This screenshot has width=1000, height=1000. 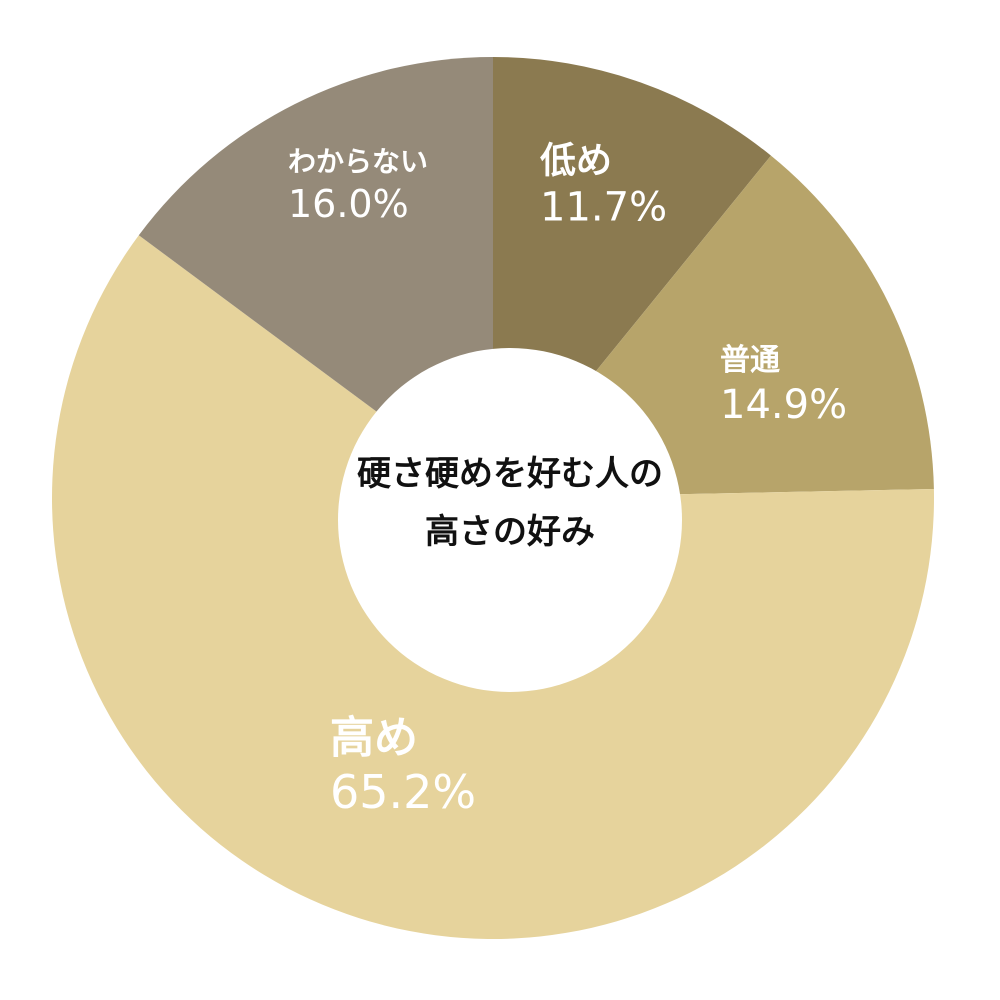 I want to click on value-label: 14.9%, so click(x=783, y=405).